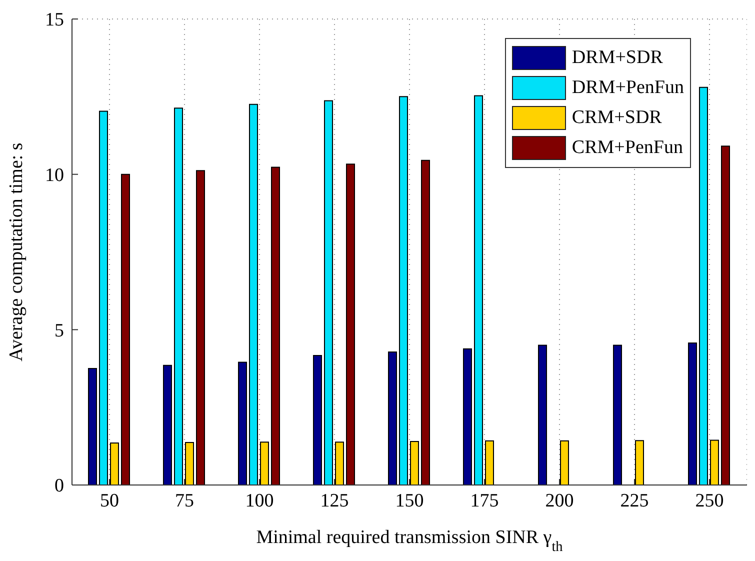 The image size is (755, 561). What do you see at coordinates (634, 501) in the screenshot?
I see `x-tick-label: 225` at bounding box center [634, 501].